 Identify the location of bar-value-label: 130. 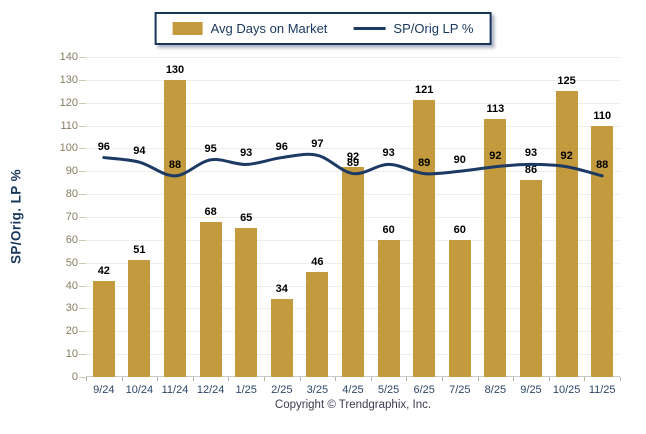
(175, 69).